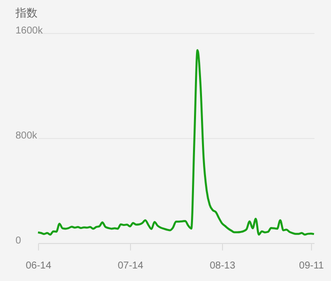 The image size is (331, 281). I want to click on y-tick-label: 1600k, so click(30, 31).